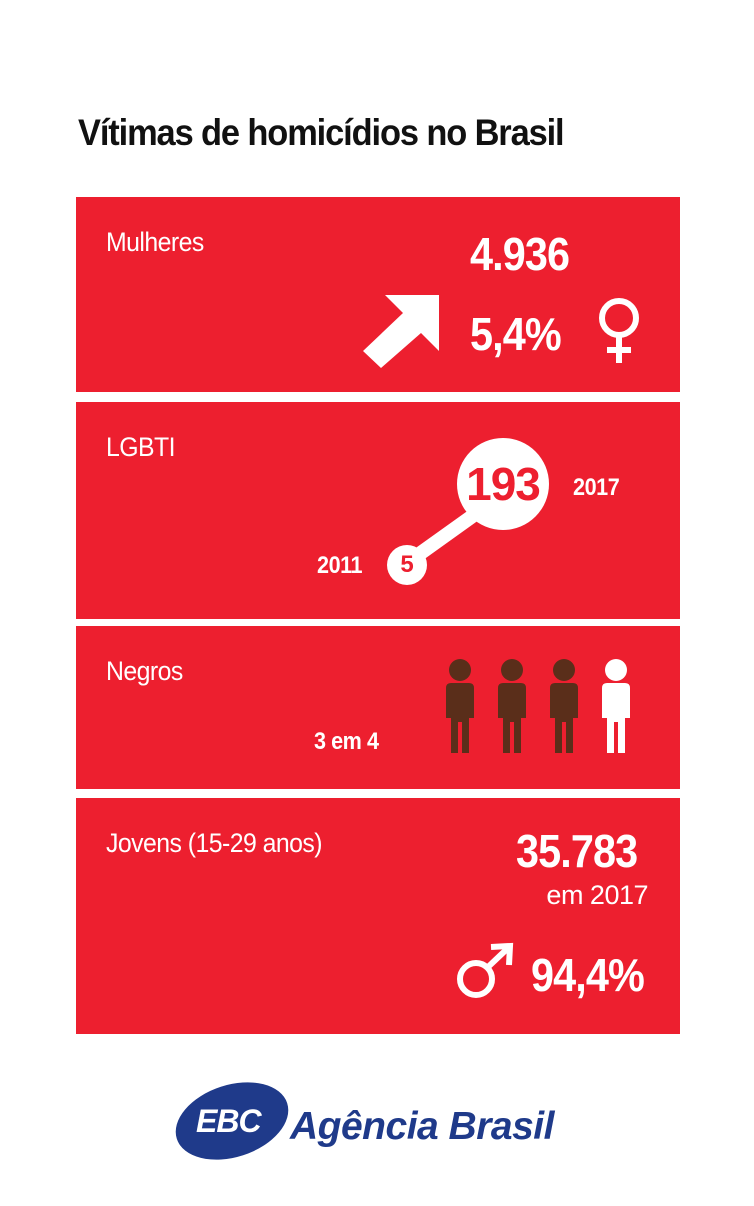 This screenshot has height=1206, width=754. I want to click on female-symbol-icon, so click(619, 330).